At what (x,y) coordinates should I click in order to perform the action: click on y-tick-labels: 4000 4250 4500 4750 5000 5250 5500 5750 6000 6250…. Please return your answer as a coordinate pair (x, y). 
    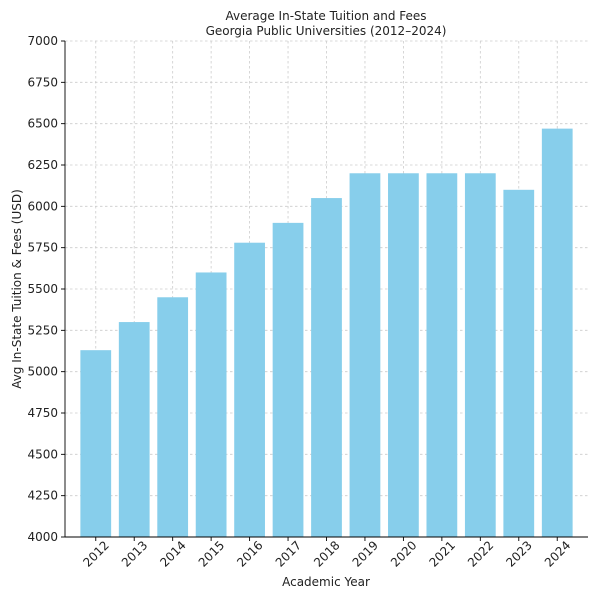
    Looking at the image, I should click on (42, 289).